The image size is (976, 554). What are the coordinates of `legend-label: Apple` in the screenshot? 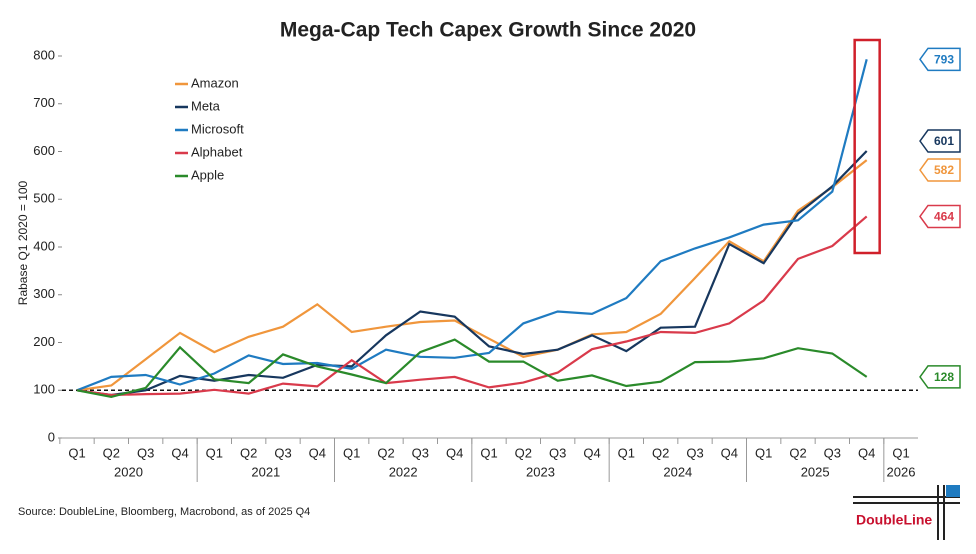 It's located at (207, 174).